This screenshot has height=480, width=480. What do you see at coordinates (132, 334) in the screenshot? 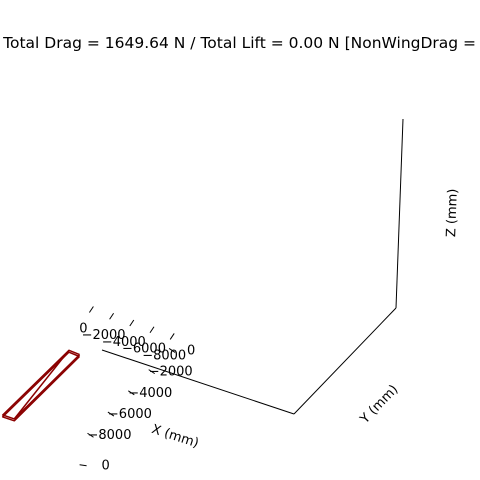
I see `x-ticks: 0−2000−4000−6000−8000` at bounding box center [132, 334].